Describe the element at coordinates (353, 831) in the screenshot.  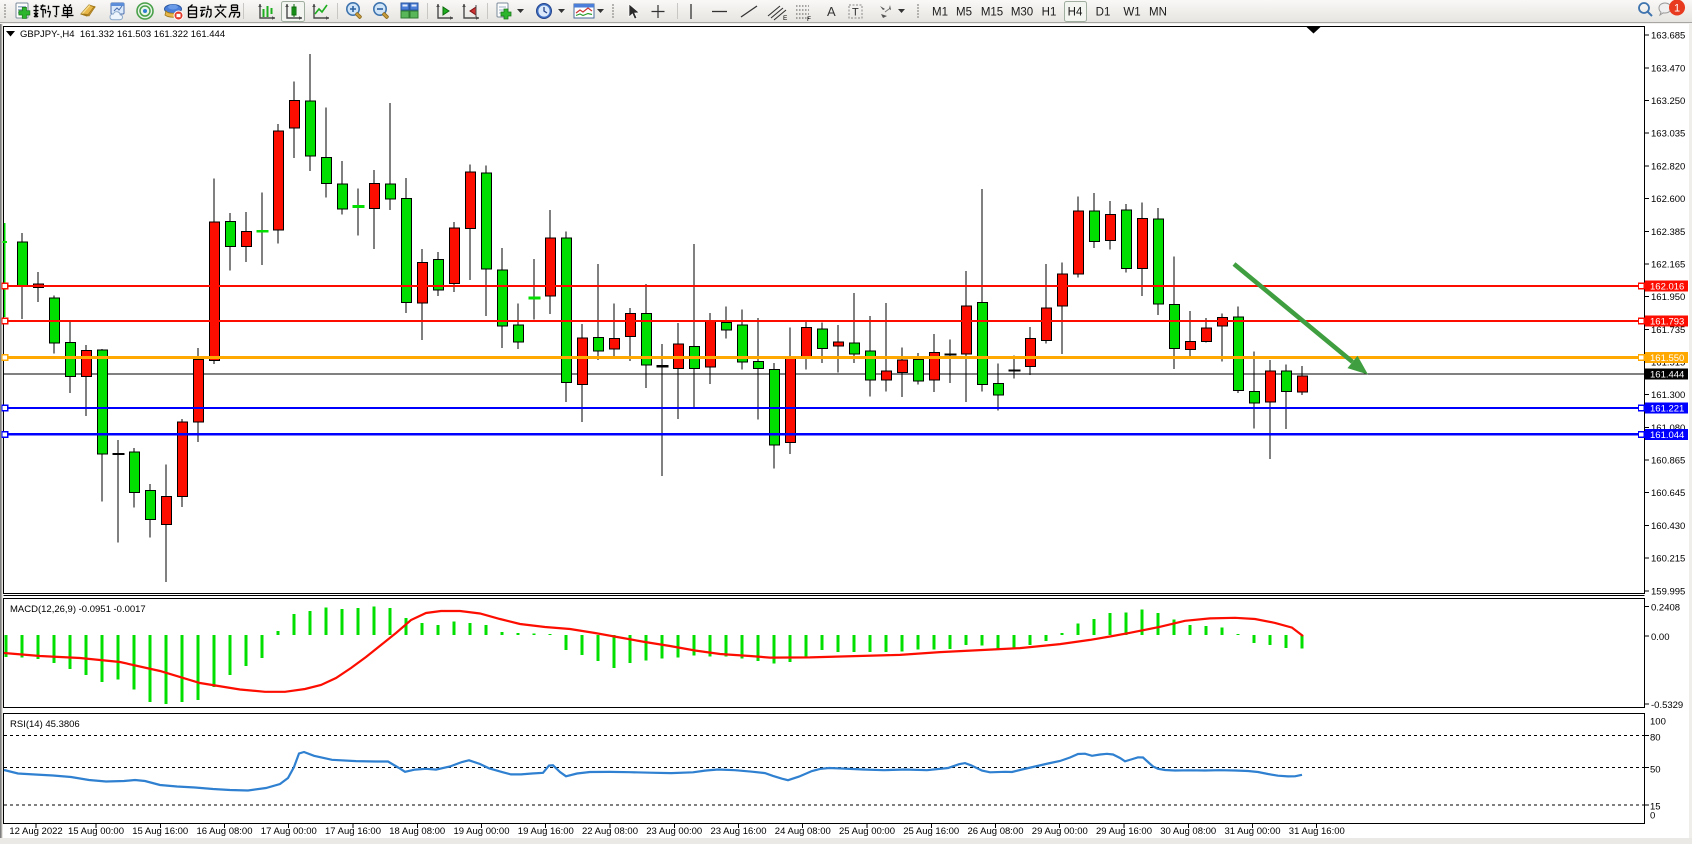
I see `svg-text: 17 Aug 16:00` at that location.